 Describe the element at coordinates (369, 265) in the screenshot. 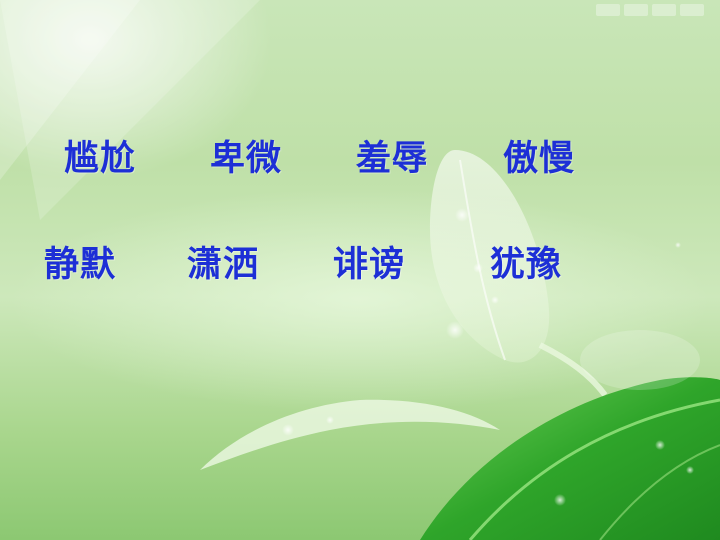

I see `word-row2-3: 诽谤` at that location.